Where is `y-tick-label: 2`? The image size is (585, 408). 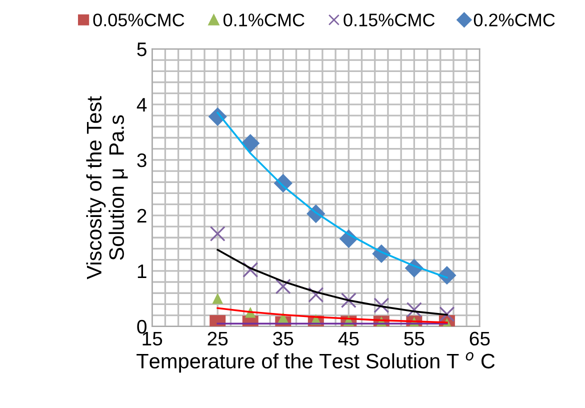 y-tick-label: 2 is located at coordinates (141, 215).